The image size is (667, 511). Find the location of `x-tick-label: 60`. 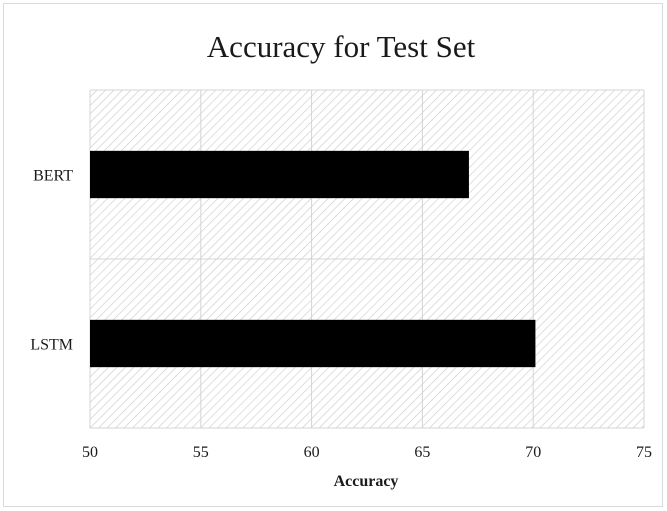

x-tick-label: 60 is located at coordinates (312, 452).